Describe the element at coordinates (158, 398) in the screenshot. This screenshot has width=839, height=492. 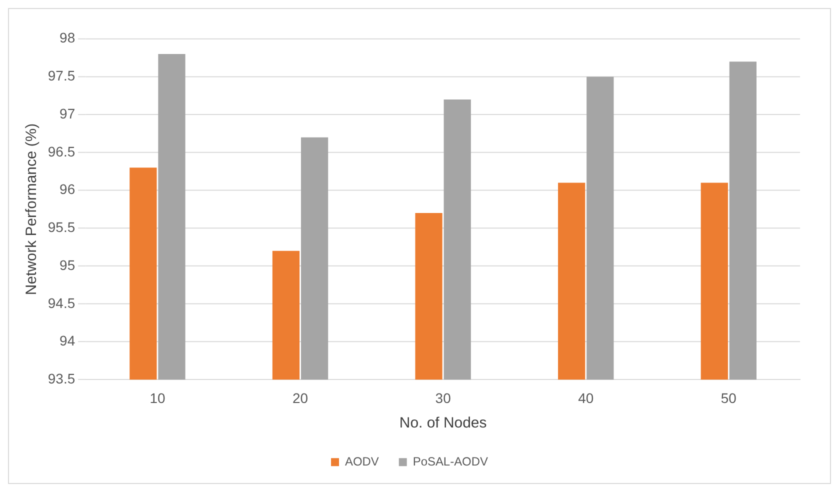
I see `x-tick-label: 10` at that location.